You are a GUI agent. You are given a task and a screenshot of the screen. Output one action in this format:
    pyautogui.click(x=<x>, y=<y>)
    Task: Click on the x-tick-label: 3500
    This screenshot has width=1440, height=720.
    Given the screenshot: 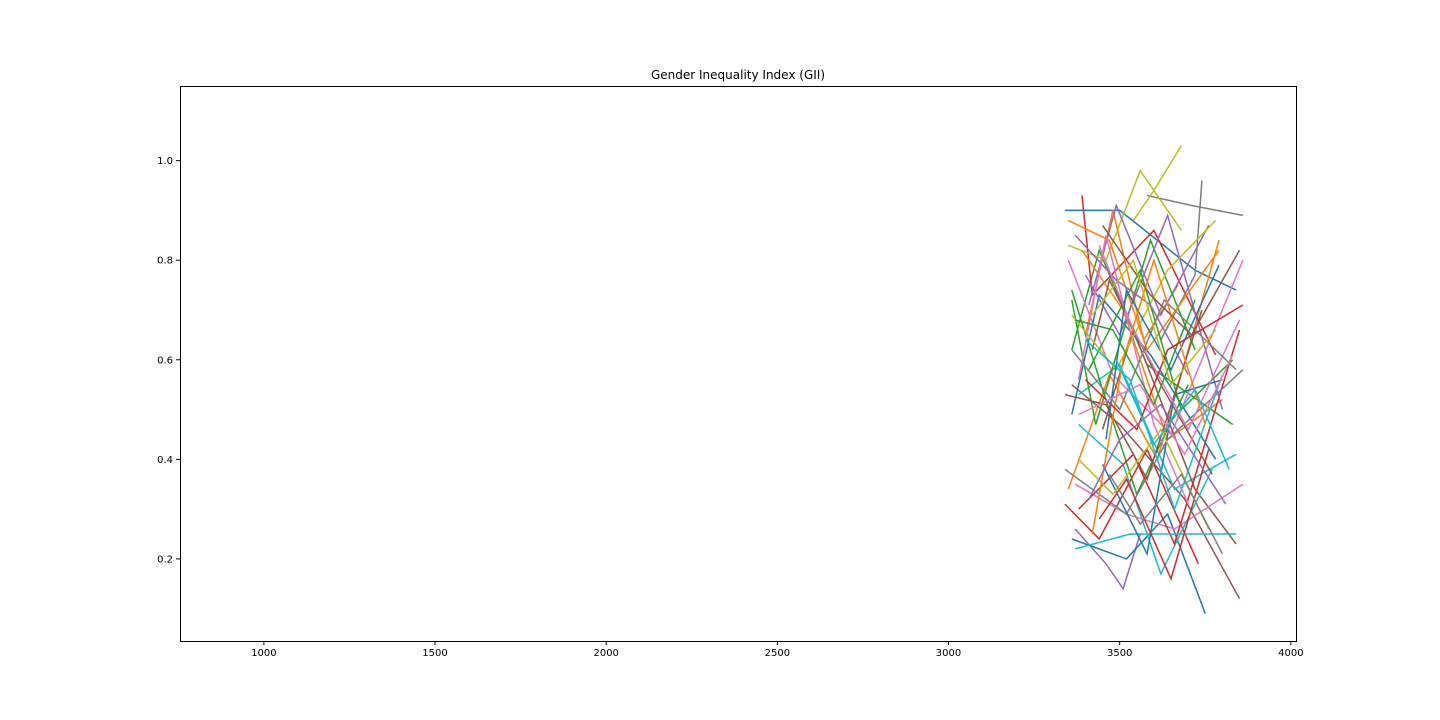 What is the action you would take?
    pyautogui.click(x=1119, y=653)
    